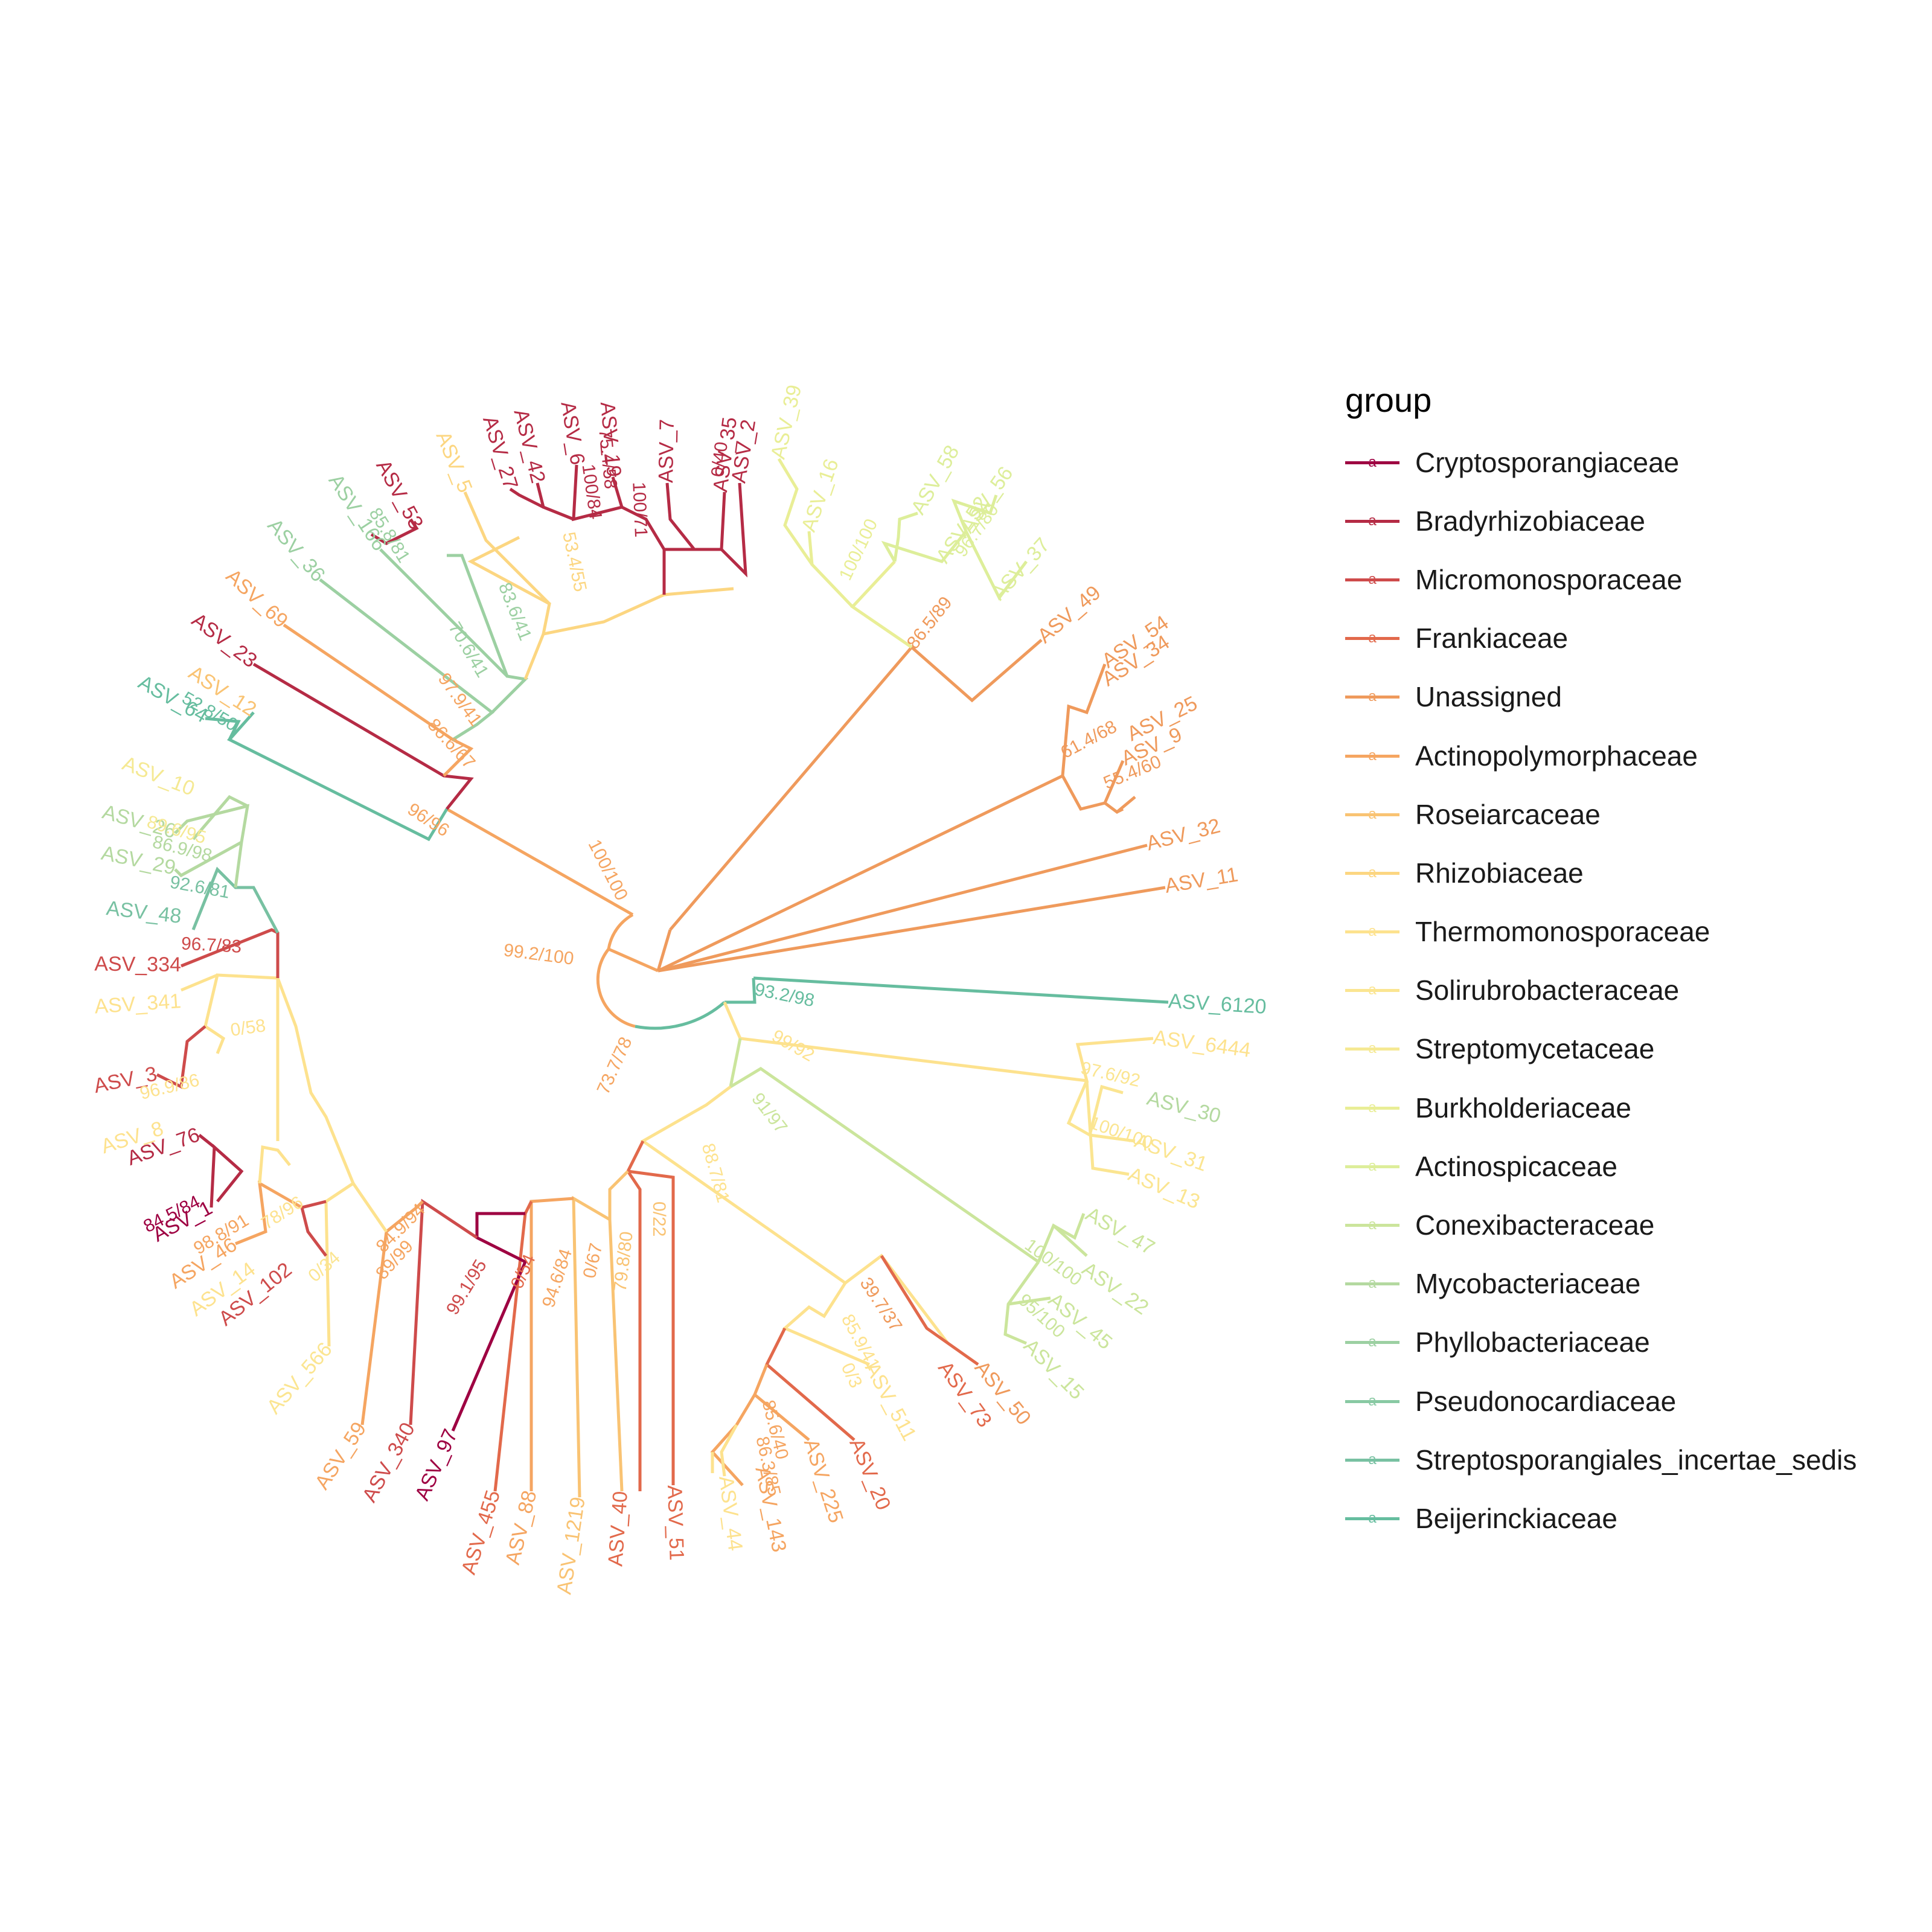  Describe the element at coordinates (296, 550) in the screenshot. I see `tip-label: ASV_36` at that location.